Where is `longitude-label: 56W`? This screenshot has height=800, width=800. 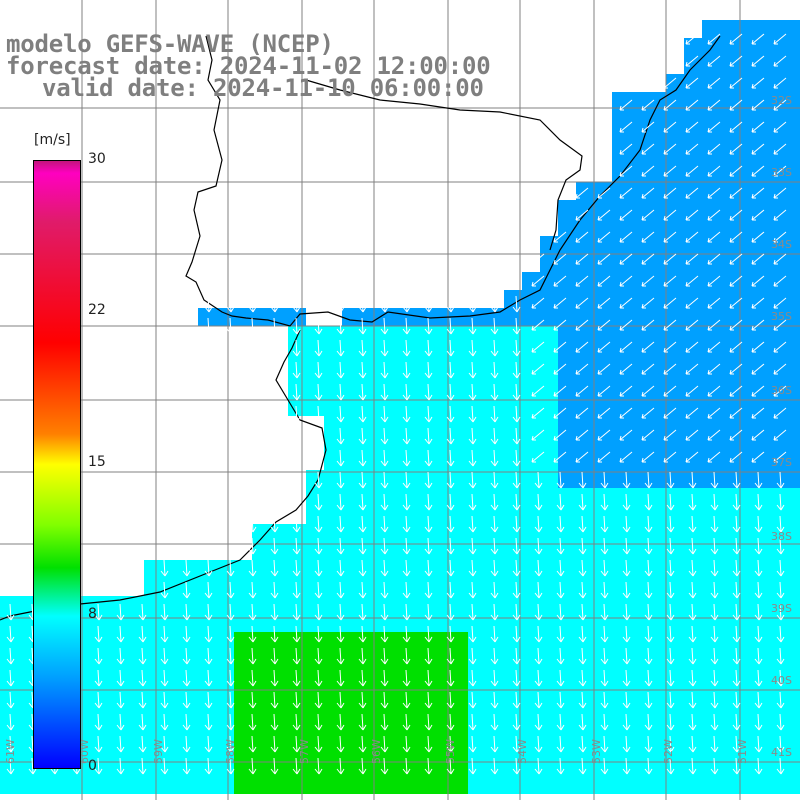
longitude-label: 56W is located at coordinates (376, 751).